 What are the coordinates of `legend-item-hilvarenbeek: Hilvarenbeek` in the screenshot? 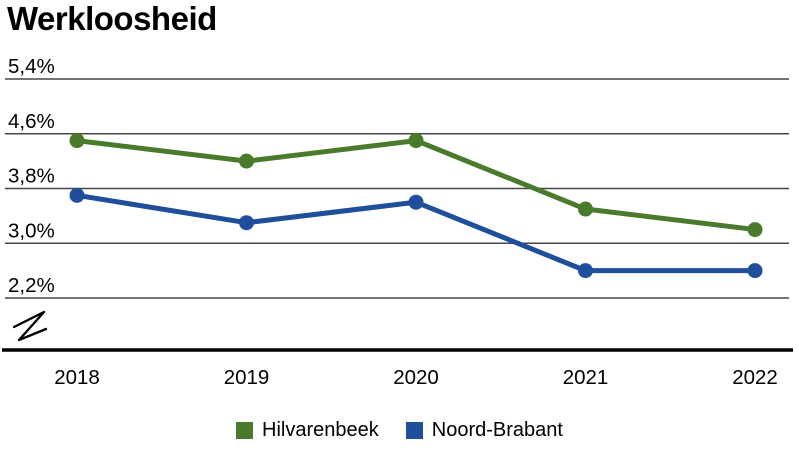 It's located at (307, 430).